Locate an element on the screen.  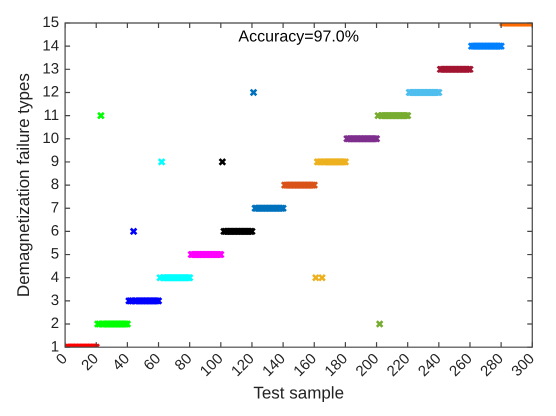
y-tick-label: 3 is located at coordinates (55, 301).